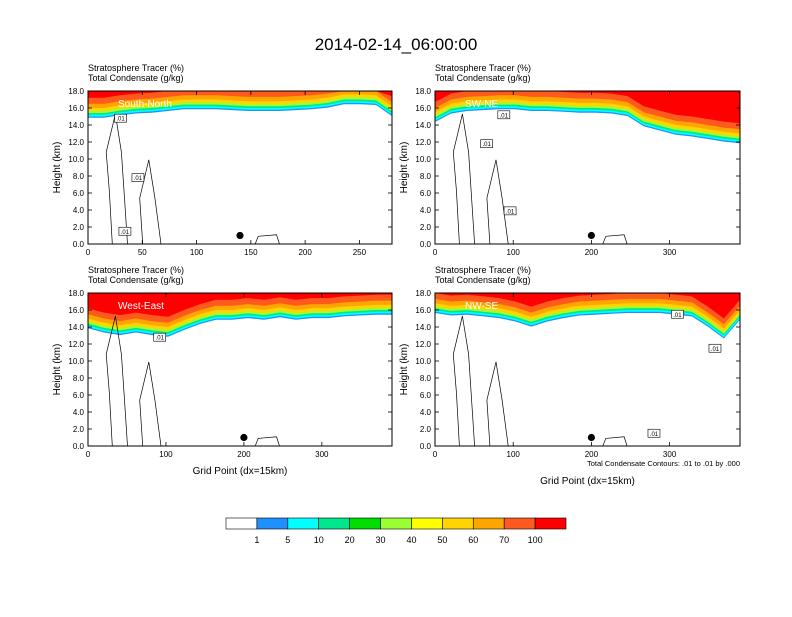  I want to click on colorbar: 1 5 10 20 30 40 50 60 70 100, so click(396, 531).